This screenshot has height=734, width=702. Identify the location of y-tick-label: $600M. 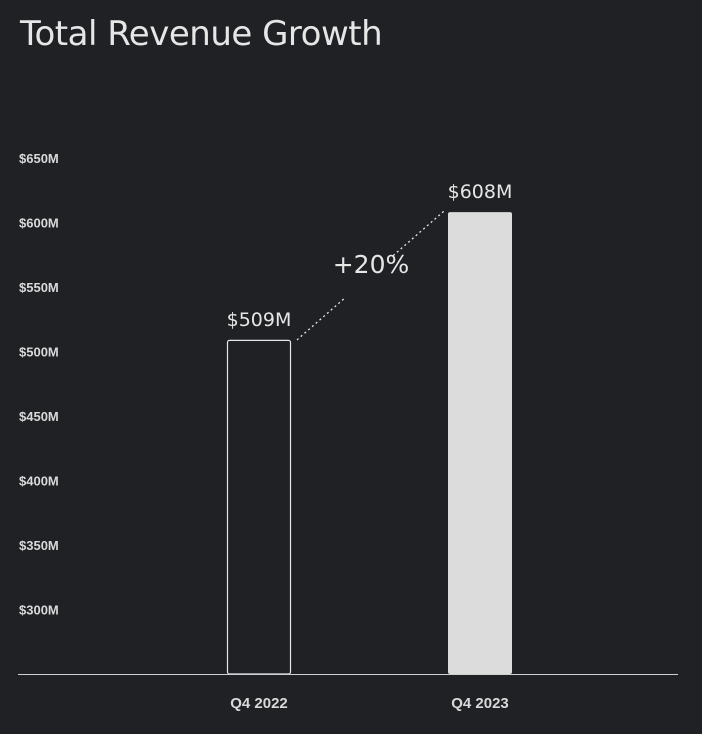
(39, 223).